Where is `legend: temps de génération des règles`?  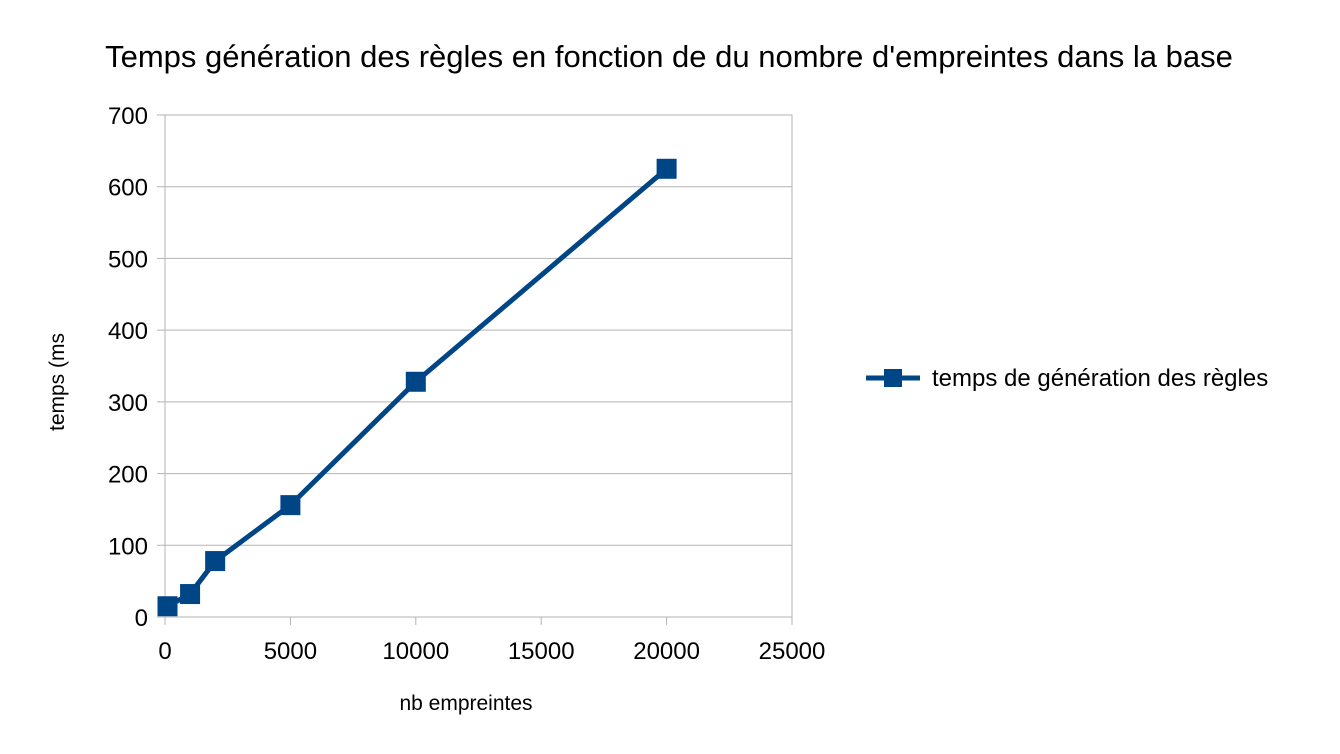 legend: temps de génération des règles is located at coordinates (1067, 378).